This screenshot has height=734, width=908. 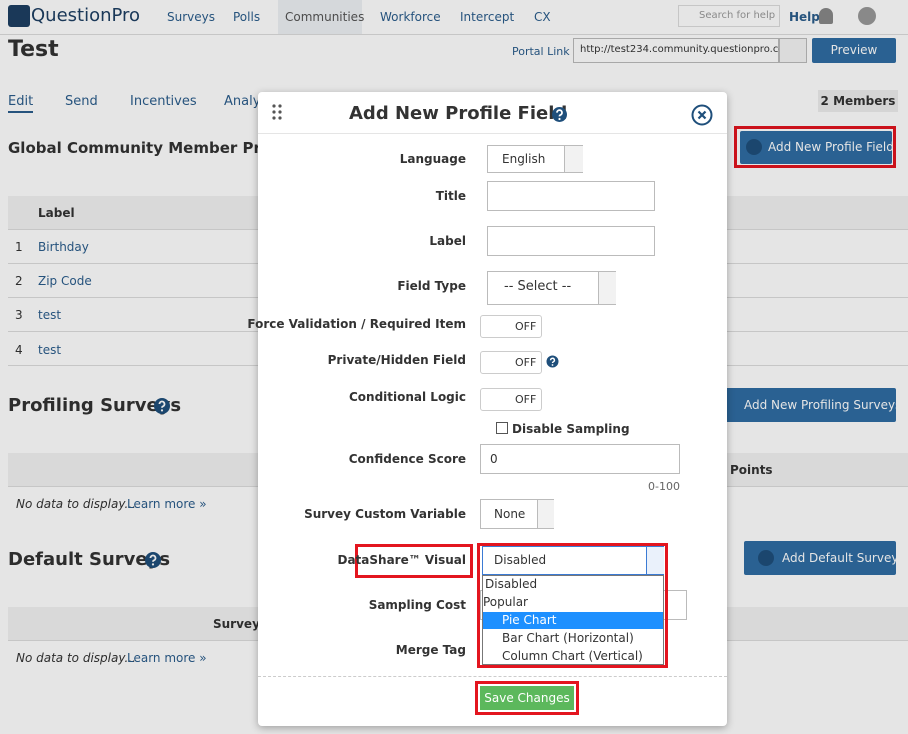 I want to click on logo: QuestionPro, so click(x=86, y=15).